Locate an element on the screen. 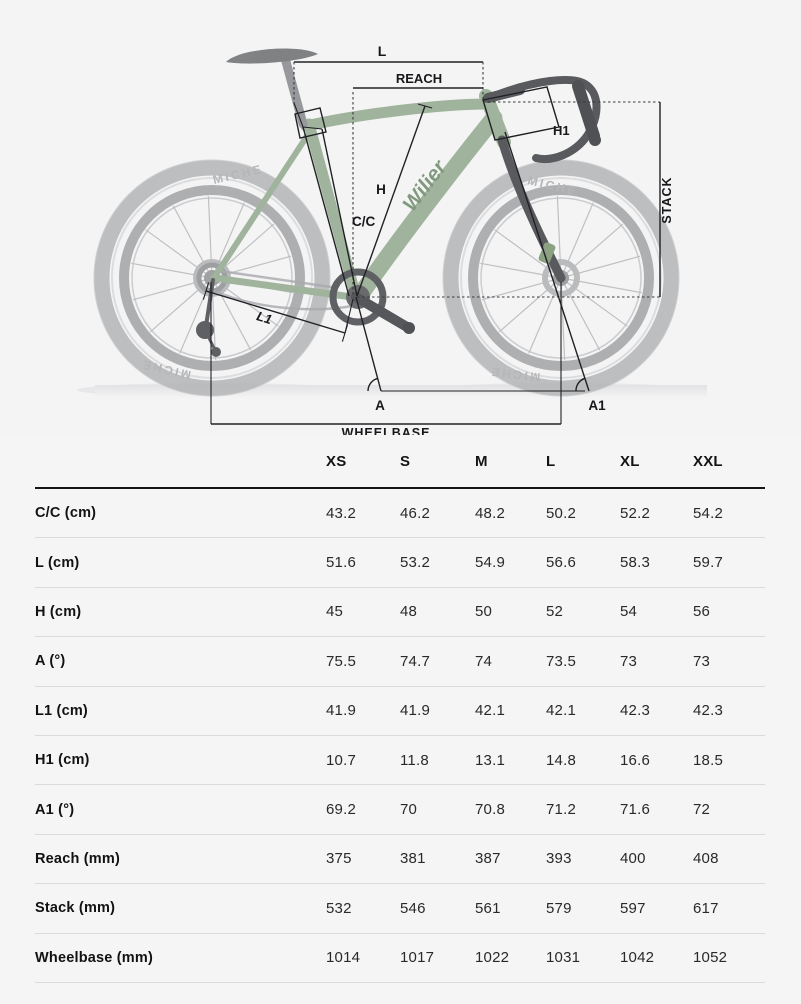 This screenshot has width=801, height=1004. saddle is located at coordinates (272, 56).